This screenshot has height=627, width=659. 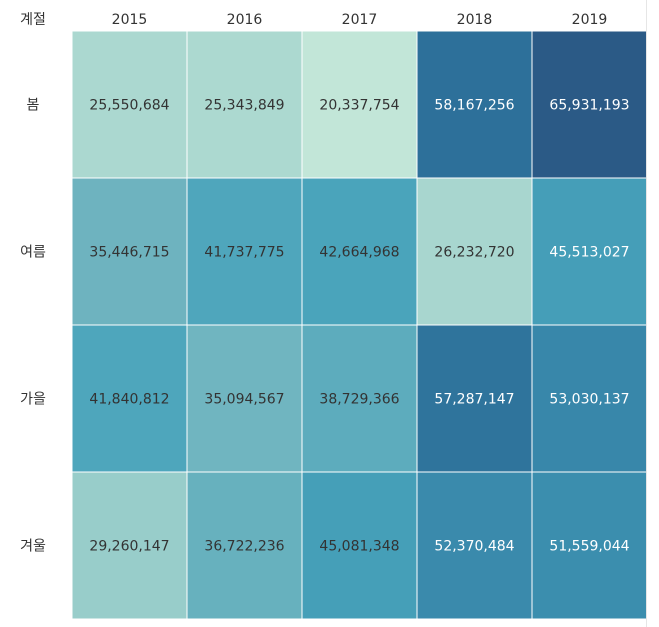 I want to click on cell-value-label: 26,232,720, so click(x=474, y=253).